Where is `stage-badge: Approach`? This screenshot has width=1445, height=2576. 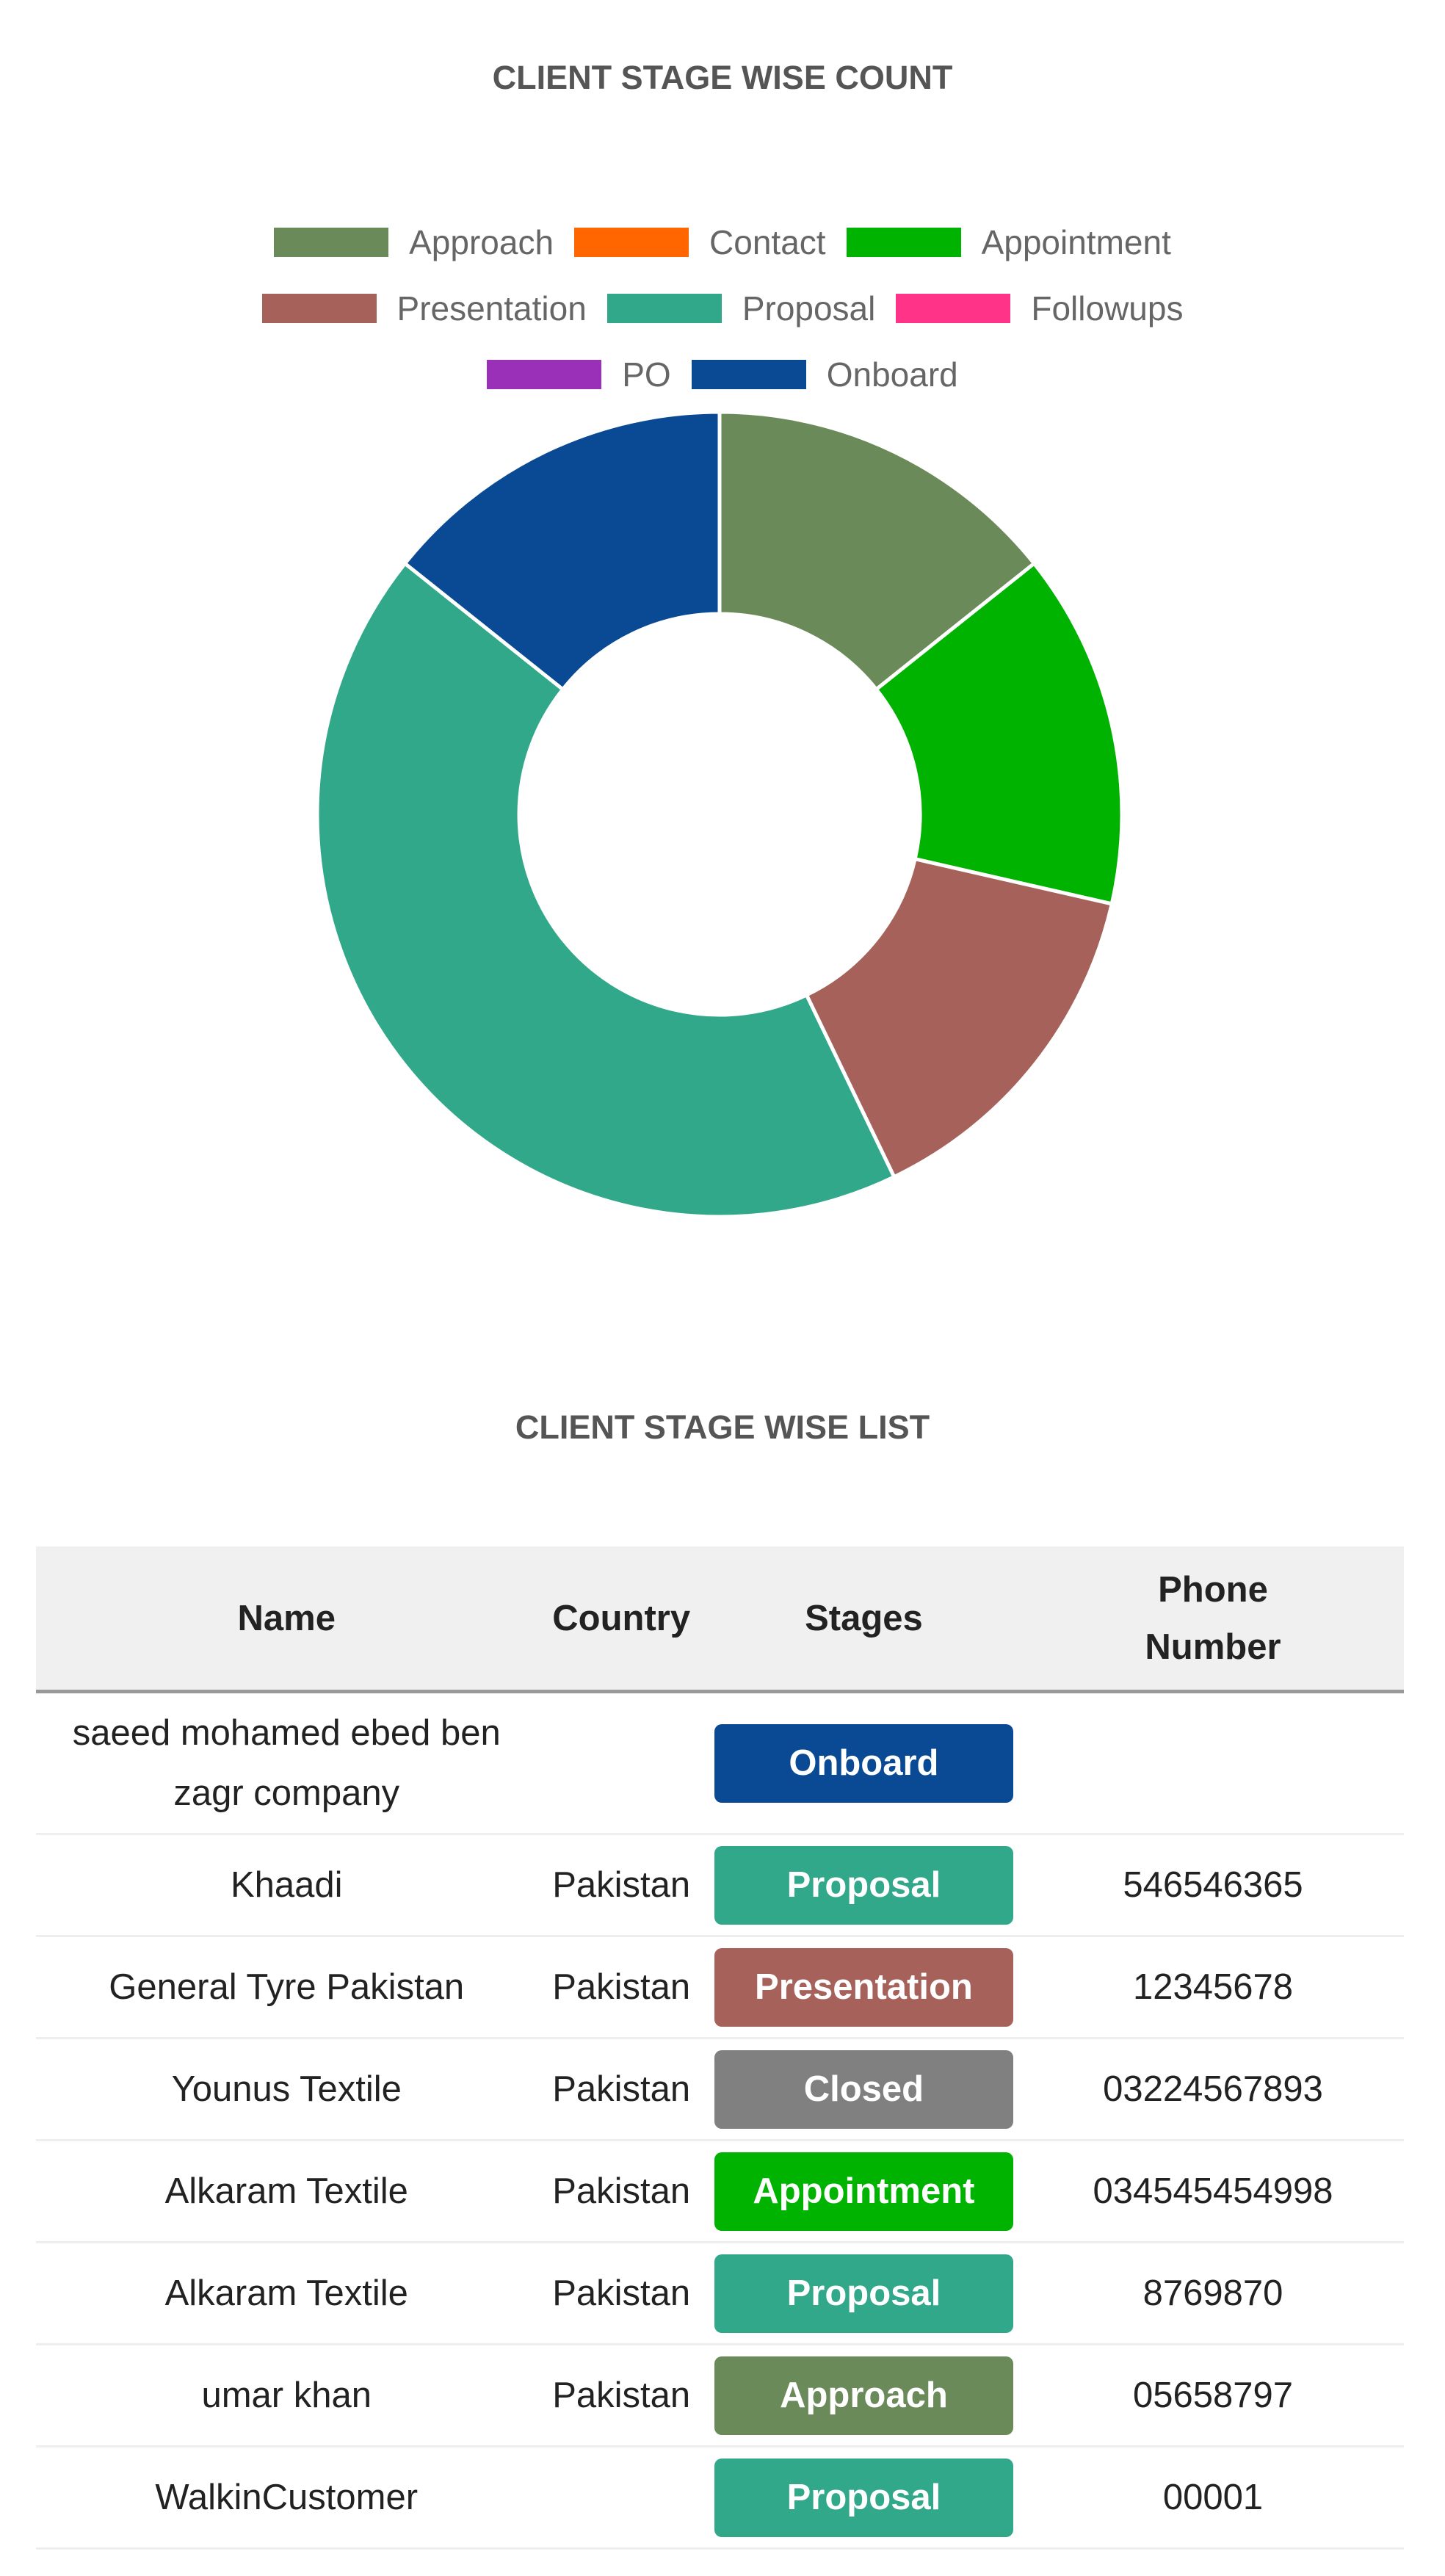 stage-badge: Approach is located at coordinates (864, 2395).